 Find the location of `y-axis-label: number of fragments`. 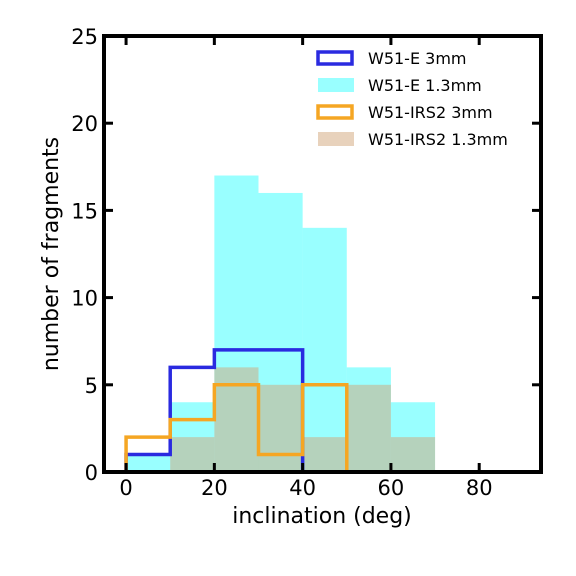

y-axis-label: number of fragments is located at coordinates (51, 254).